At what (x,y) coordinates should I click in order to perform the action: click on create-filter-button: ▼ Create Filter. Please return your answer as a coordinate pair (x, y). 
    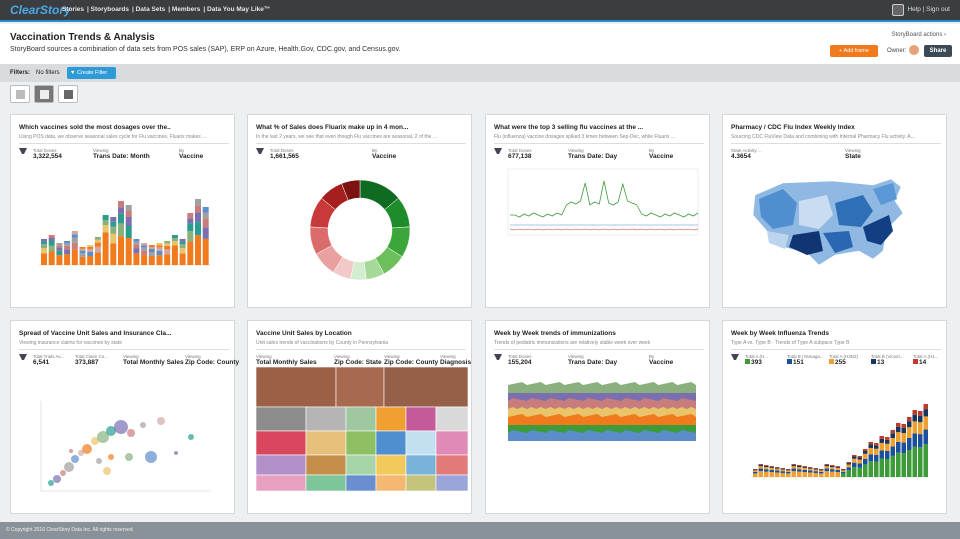
    Looking at the image, I should click on (91, 73).